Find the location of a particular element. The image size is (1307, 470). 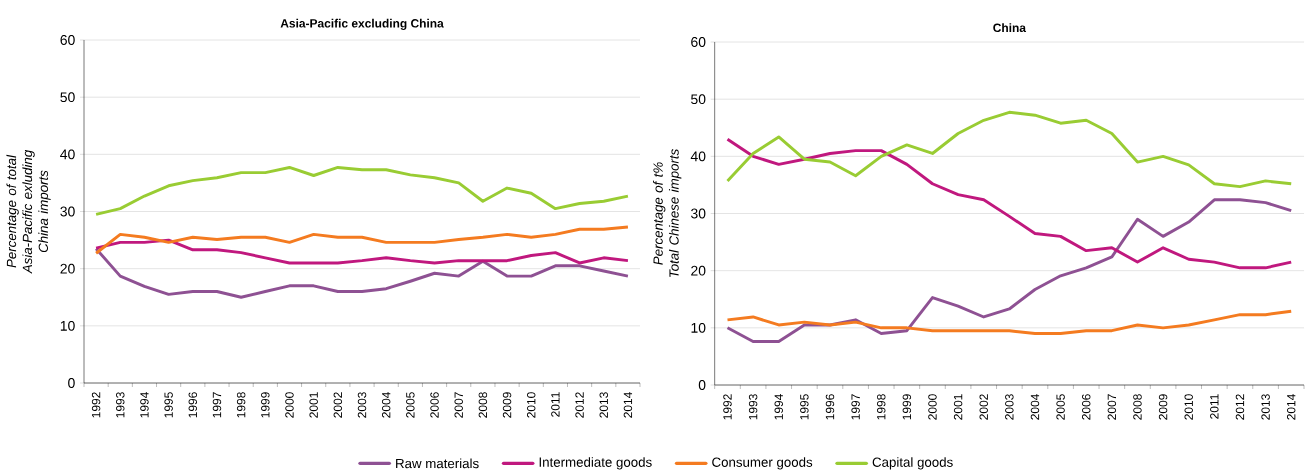

chart-title: China is located at coordinates (1010, 28).